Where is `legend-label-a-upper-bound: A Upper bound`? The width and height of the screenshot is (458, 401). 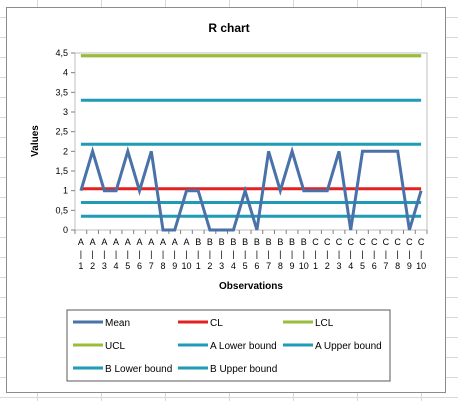
legend-label-a-upper-bound: A Upper bound is located at coordinates (348, 346).